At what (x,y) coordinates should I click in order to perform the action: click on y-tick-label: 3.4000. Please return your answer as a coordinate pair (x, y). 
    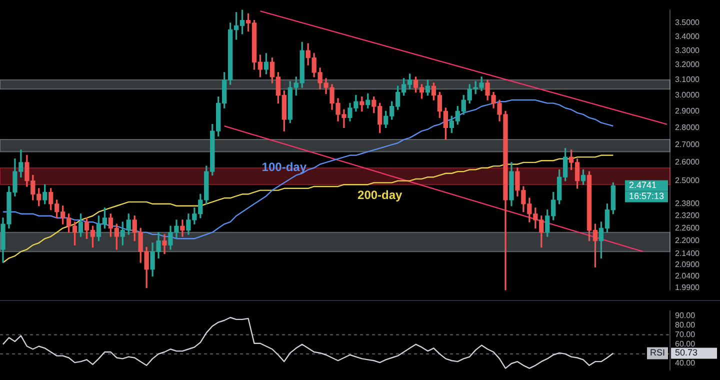
    Looking at the image, I should click on (687, 36).